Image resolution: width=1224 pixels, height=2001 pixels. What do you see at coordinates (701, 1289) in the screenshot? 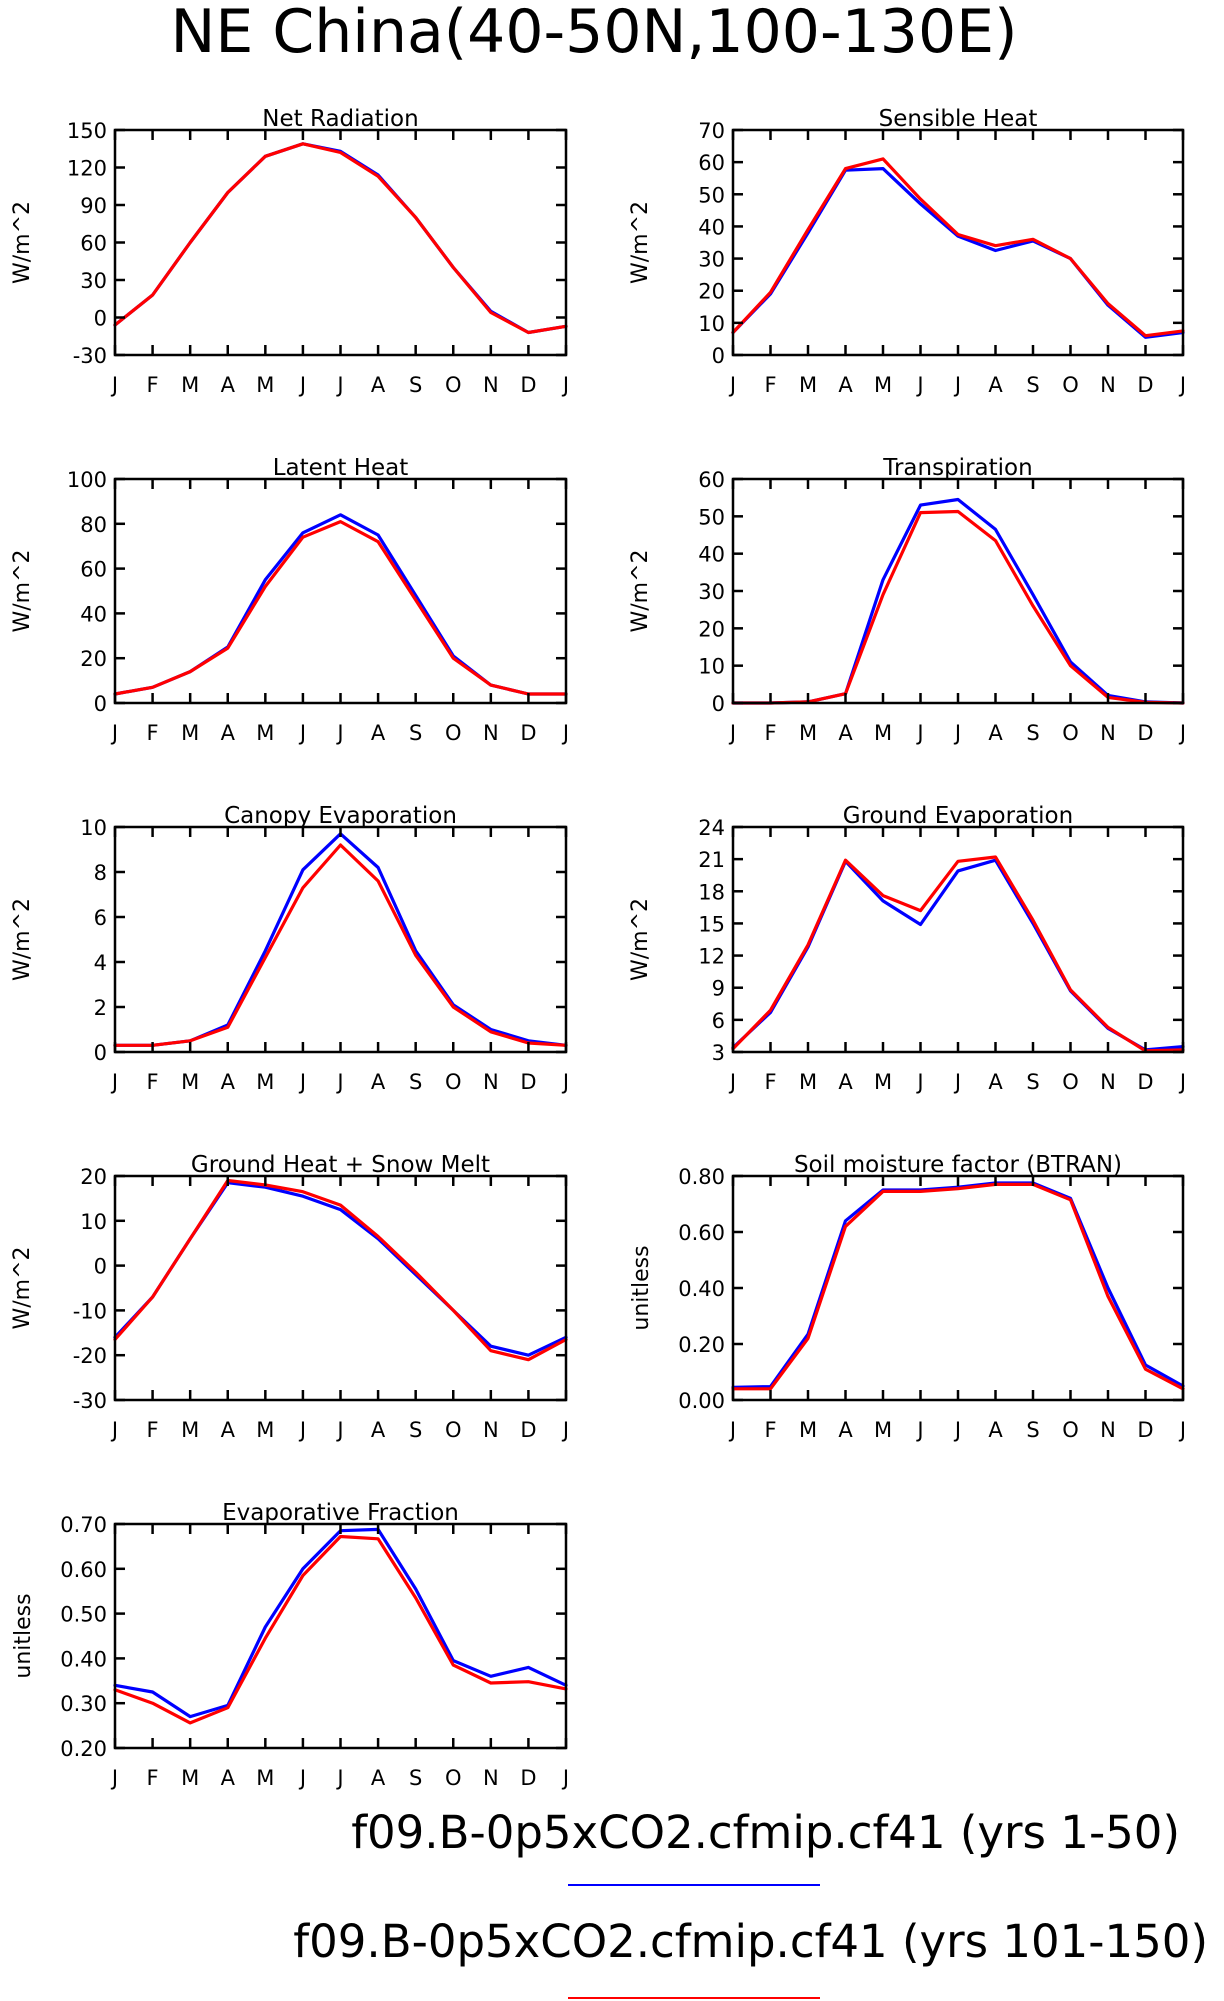
I see `y-tick-label: 0.40` at bounding box center [701, 1289].